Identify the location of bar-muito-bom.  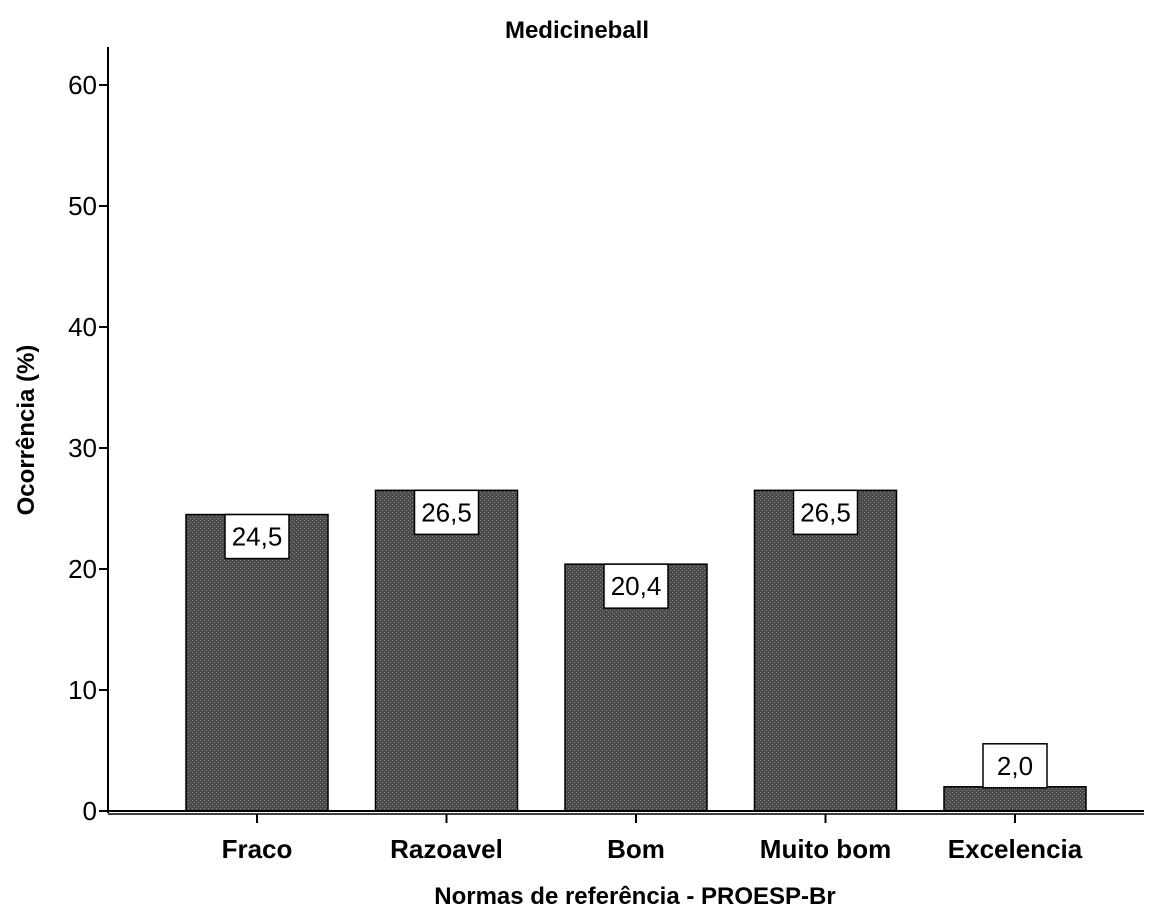
(825, 650).